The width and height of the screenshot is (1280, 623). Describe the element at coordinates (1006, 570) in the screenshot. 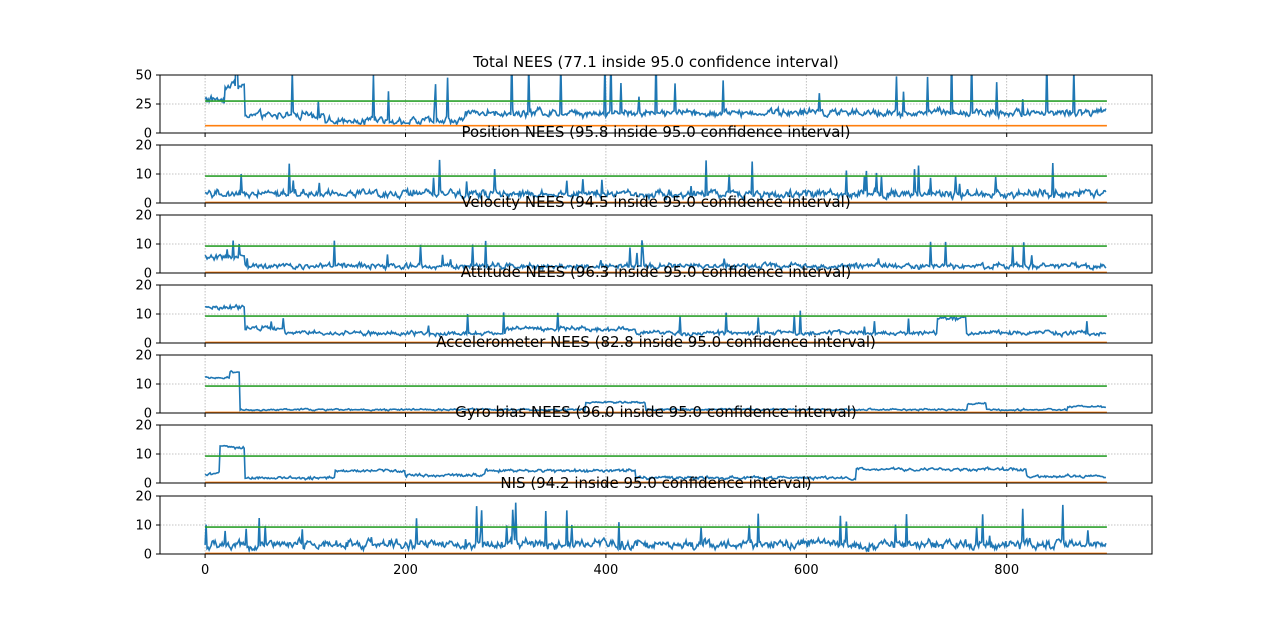

I see `x-tick-label: 800` at that location.